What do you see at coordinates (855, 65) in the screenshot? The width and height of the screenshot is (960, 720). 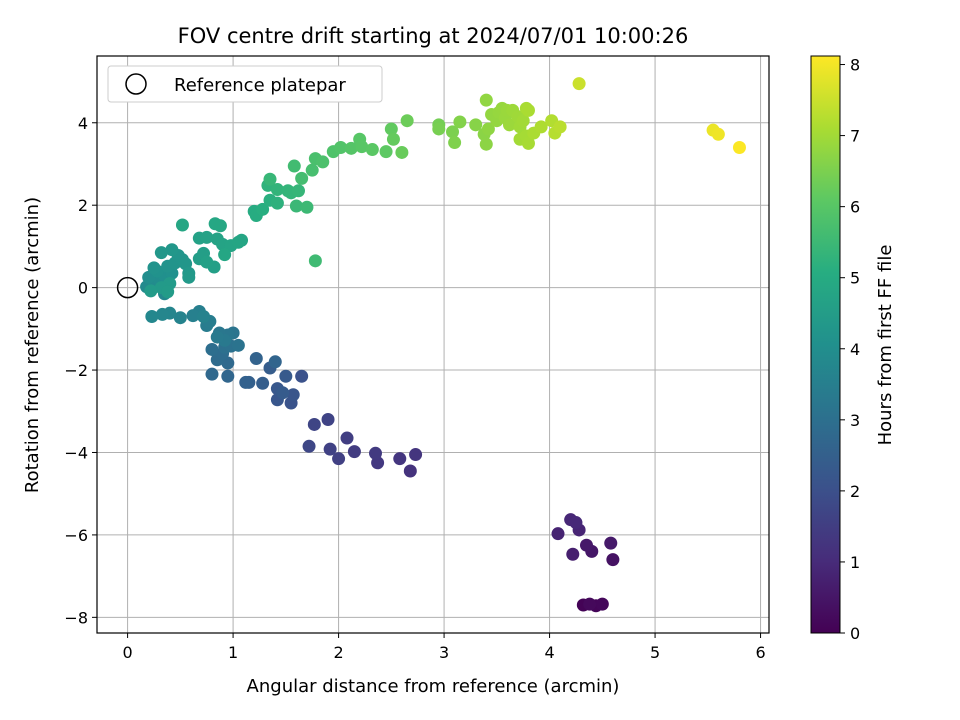 I see `colorbar-tick-label: 8` at bounding box center [855, 65].